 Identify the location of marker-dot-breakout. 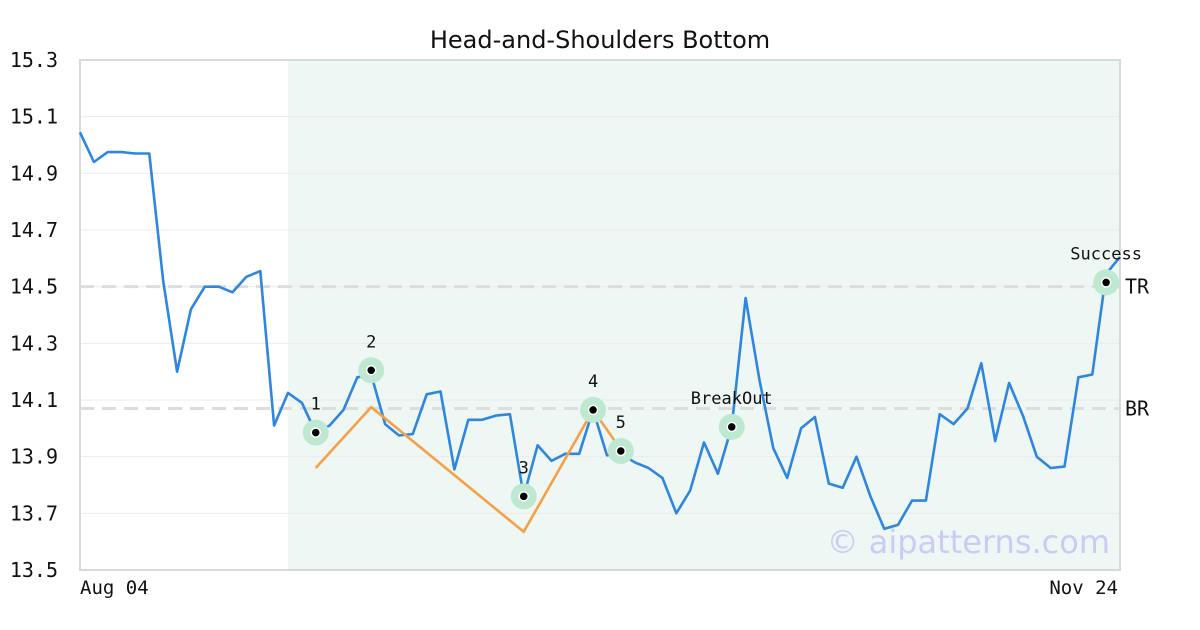
(731, 427).